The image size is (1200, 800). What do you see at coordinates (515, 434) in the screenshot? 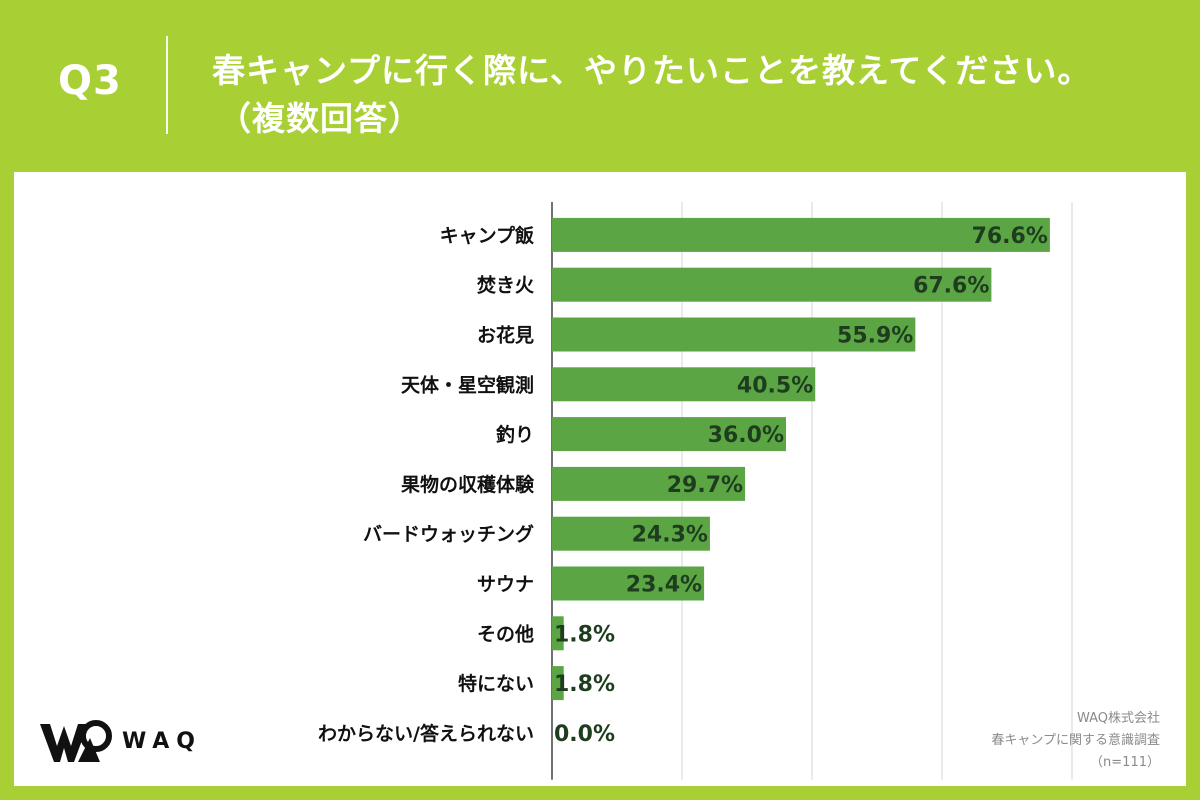
I see `category-label: 釣り` at bounding box center [515, 434].